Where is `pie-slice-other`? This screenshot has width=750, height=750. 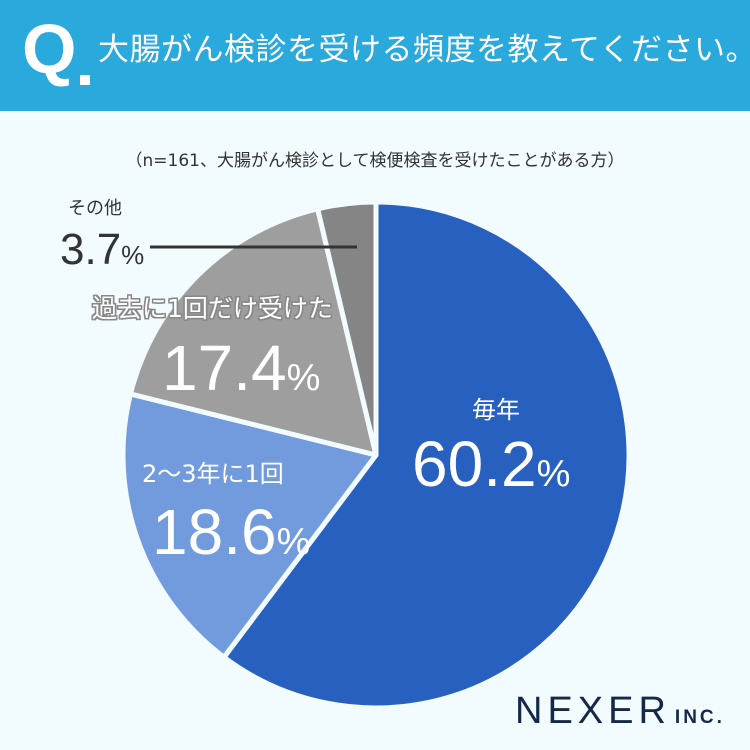 pie-slice-other is located at coordinates (347, 328).